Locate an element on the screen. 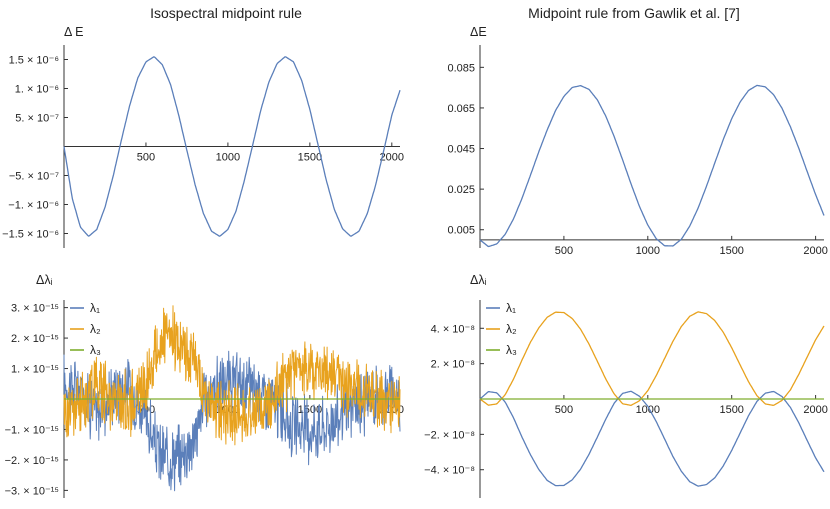  y-tick-label: 4. × 10⁻⁸ is located at coordinates (453, 329).